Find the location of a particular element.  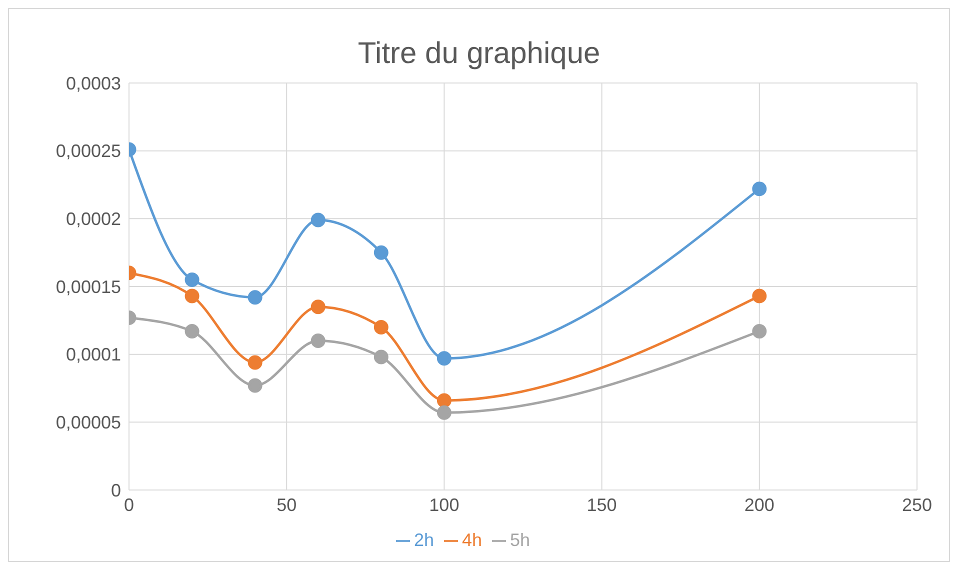

y-tick-label: 0 is located at coordinates (115, 490).